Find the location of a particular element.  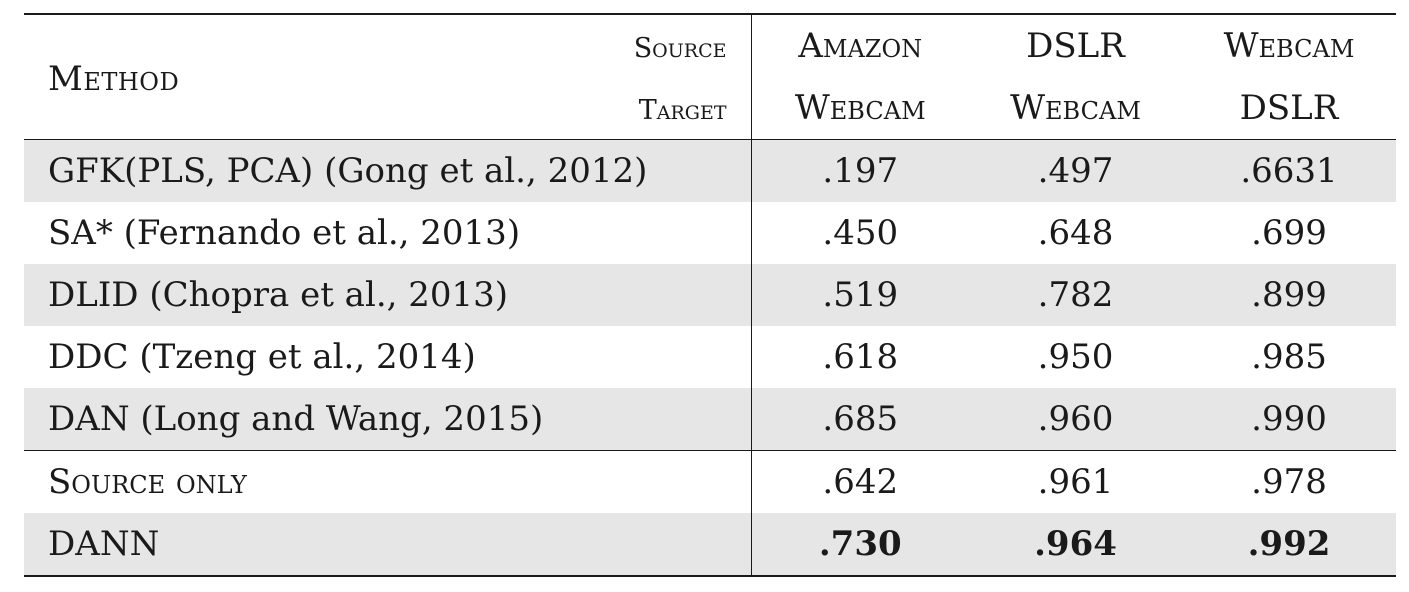

method-name: DDC (Tzeng et al., 2014) is located at coordinates (262, 357).